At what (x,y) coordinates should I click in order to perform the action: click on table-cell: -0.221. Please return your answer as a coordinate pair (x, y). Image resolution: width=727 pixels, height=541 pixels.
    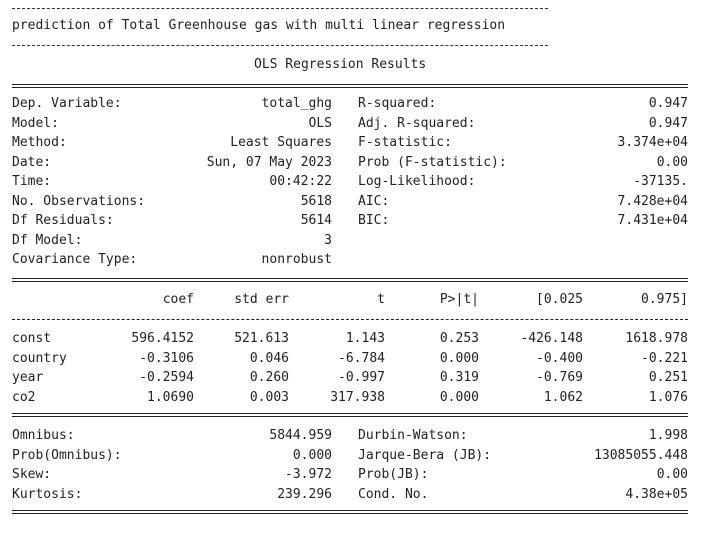
    Looking at the image, I should click on (664, 358).